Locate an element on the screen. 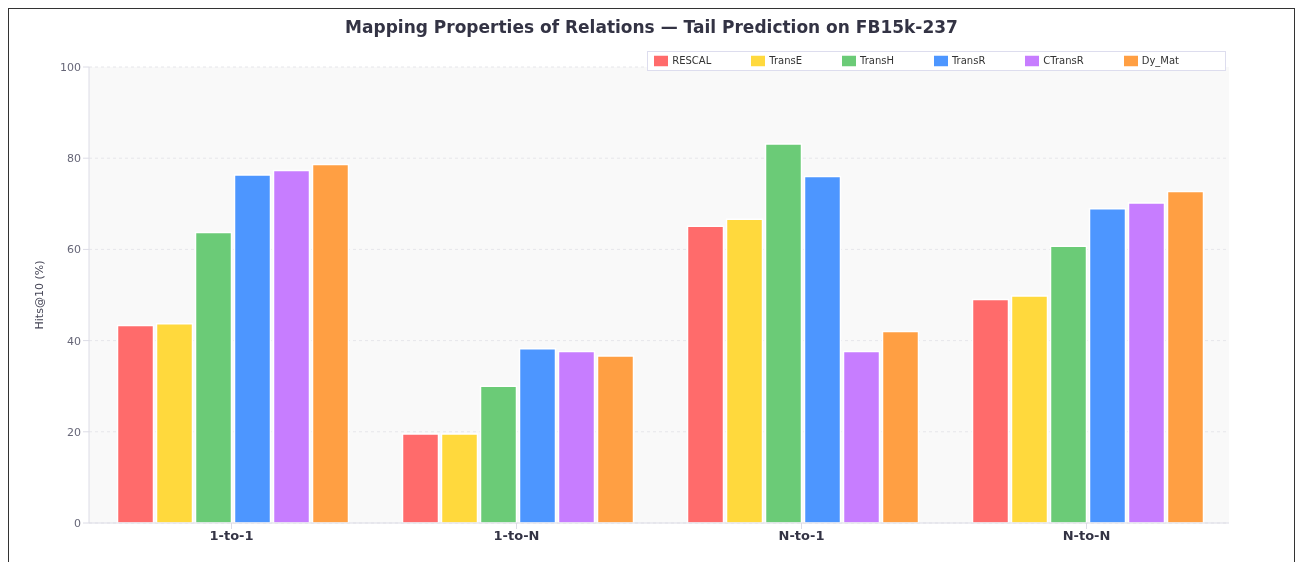  y-tick-label: 0 is located at coordinates (77, 523).